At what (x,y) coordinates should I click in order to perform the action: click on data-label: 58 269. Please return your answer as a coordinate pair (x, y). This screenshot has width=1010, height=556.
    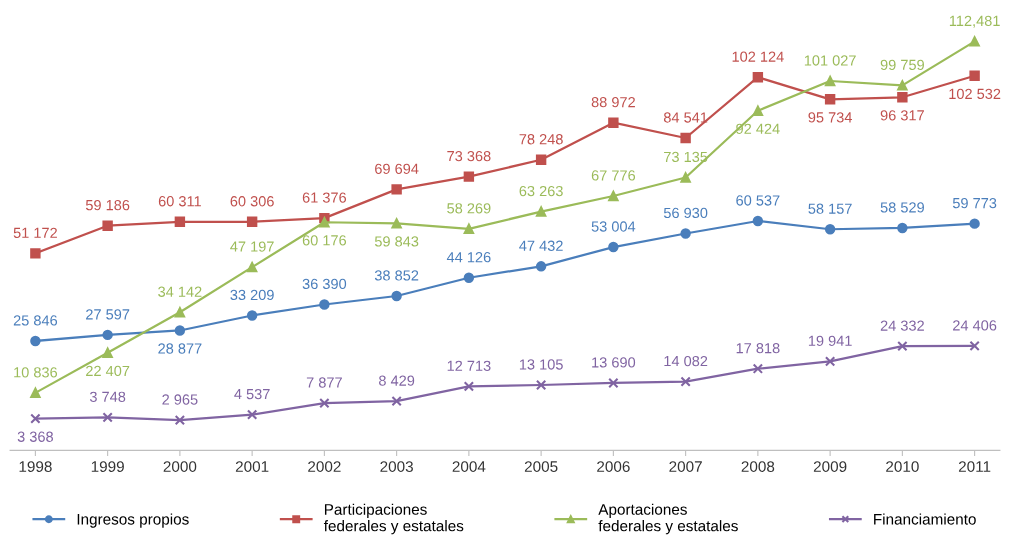
    Looking at the image, I should click on (469, 208).